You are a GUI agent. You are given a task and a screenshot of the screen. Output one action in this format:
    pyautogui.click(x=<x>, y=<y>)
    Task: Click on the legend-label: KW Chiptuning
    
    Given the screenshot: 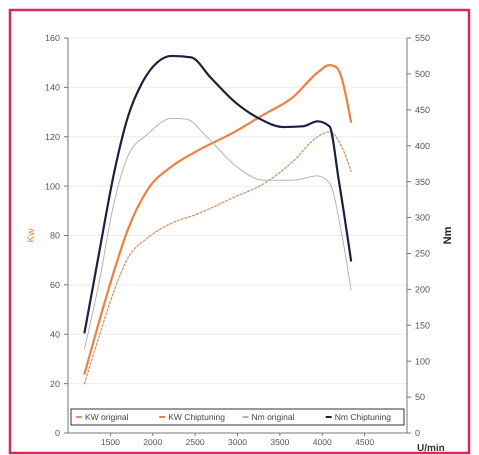 What is the action you would take?
    pyautogui.click(x=197, y=417)
    